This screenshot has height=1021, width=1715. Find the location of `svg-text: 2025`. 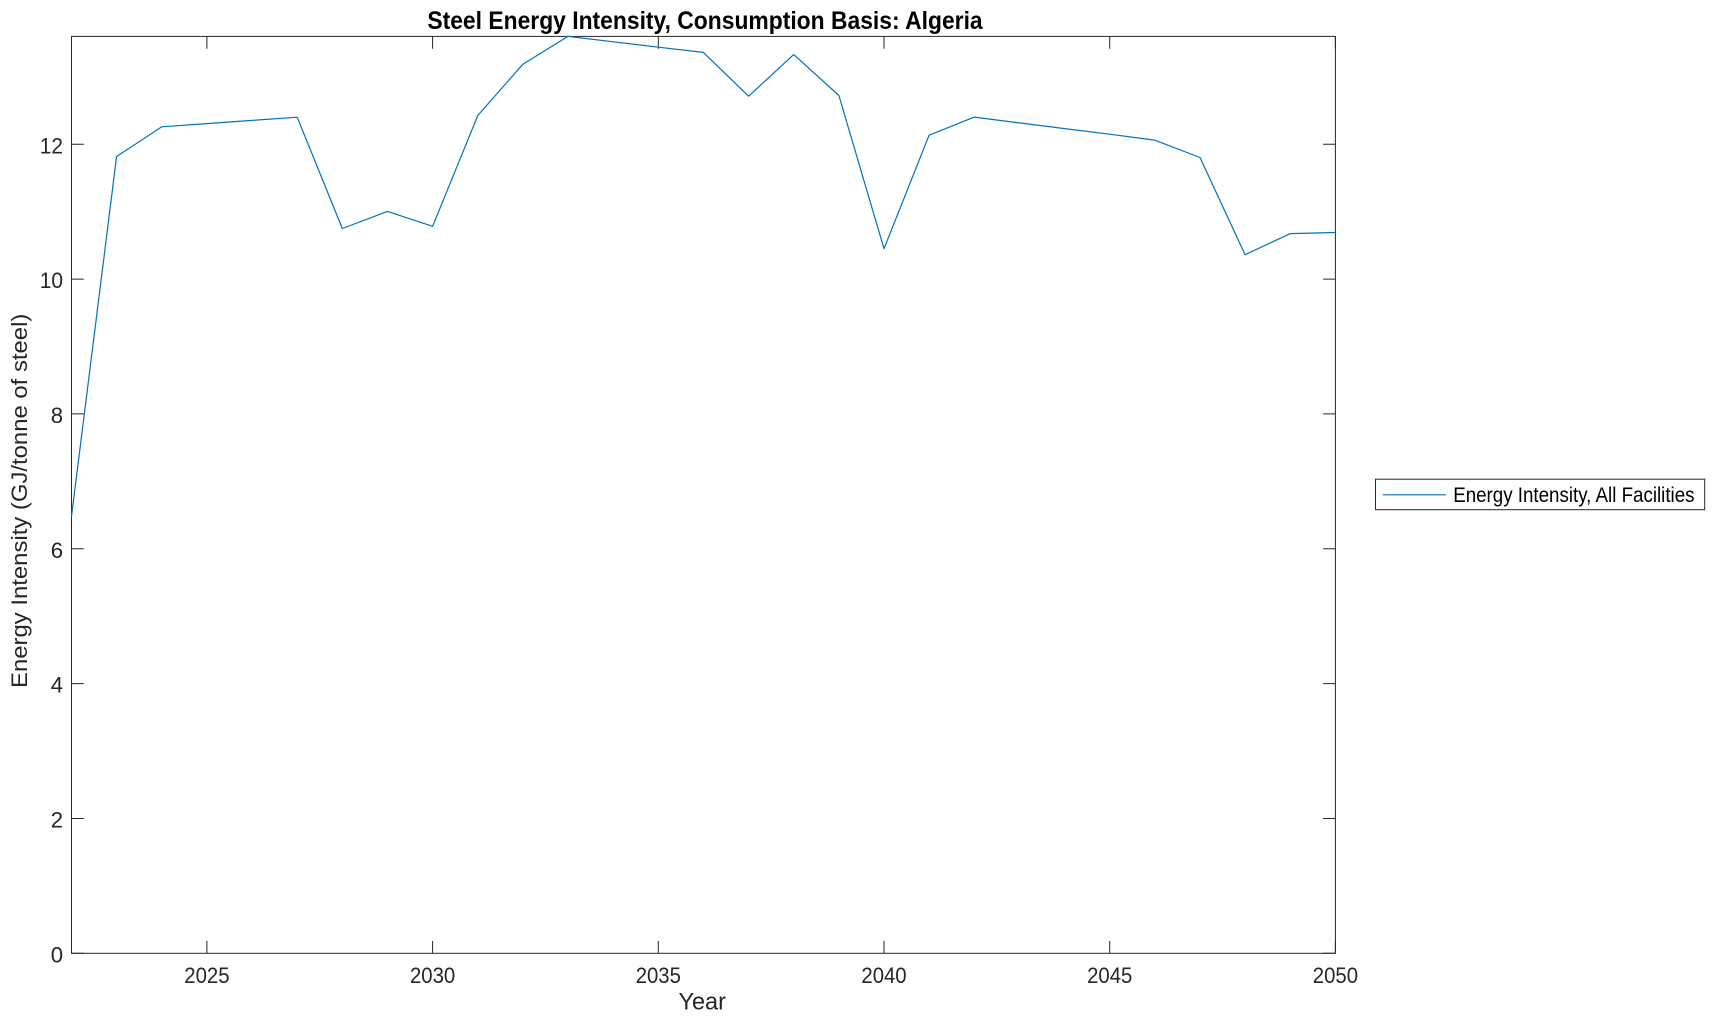

svg-text: 2025 is located at coordinates (206, 975).